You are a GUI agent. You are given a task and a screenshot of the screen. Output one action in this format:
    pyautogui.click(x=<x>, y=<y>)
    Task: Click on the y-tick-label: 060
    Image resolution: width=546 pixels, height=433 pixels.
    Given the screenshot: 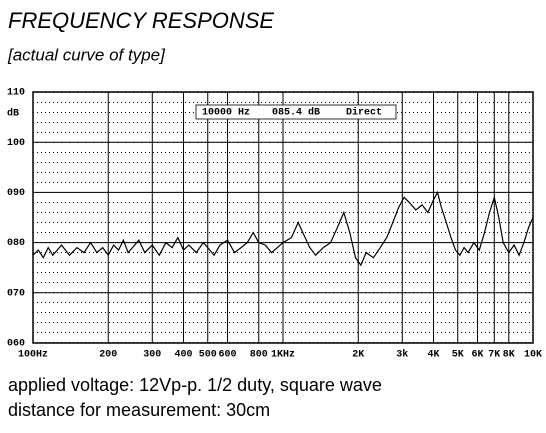 What is the action you would take?
    pyautogui.click(x=16, y=344)
    